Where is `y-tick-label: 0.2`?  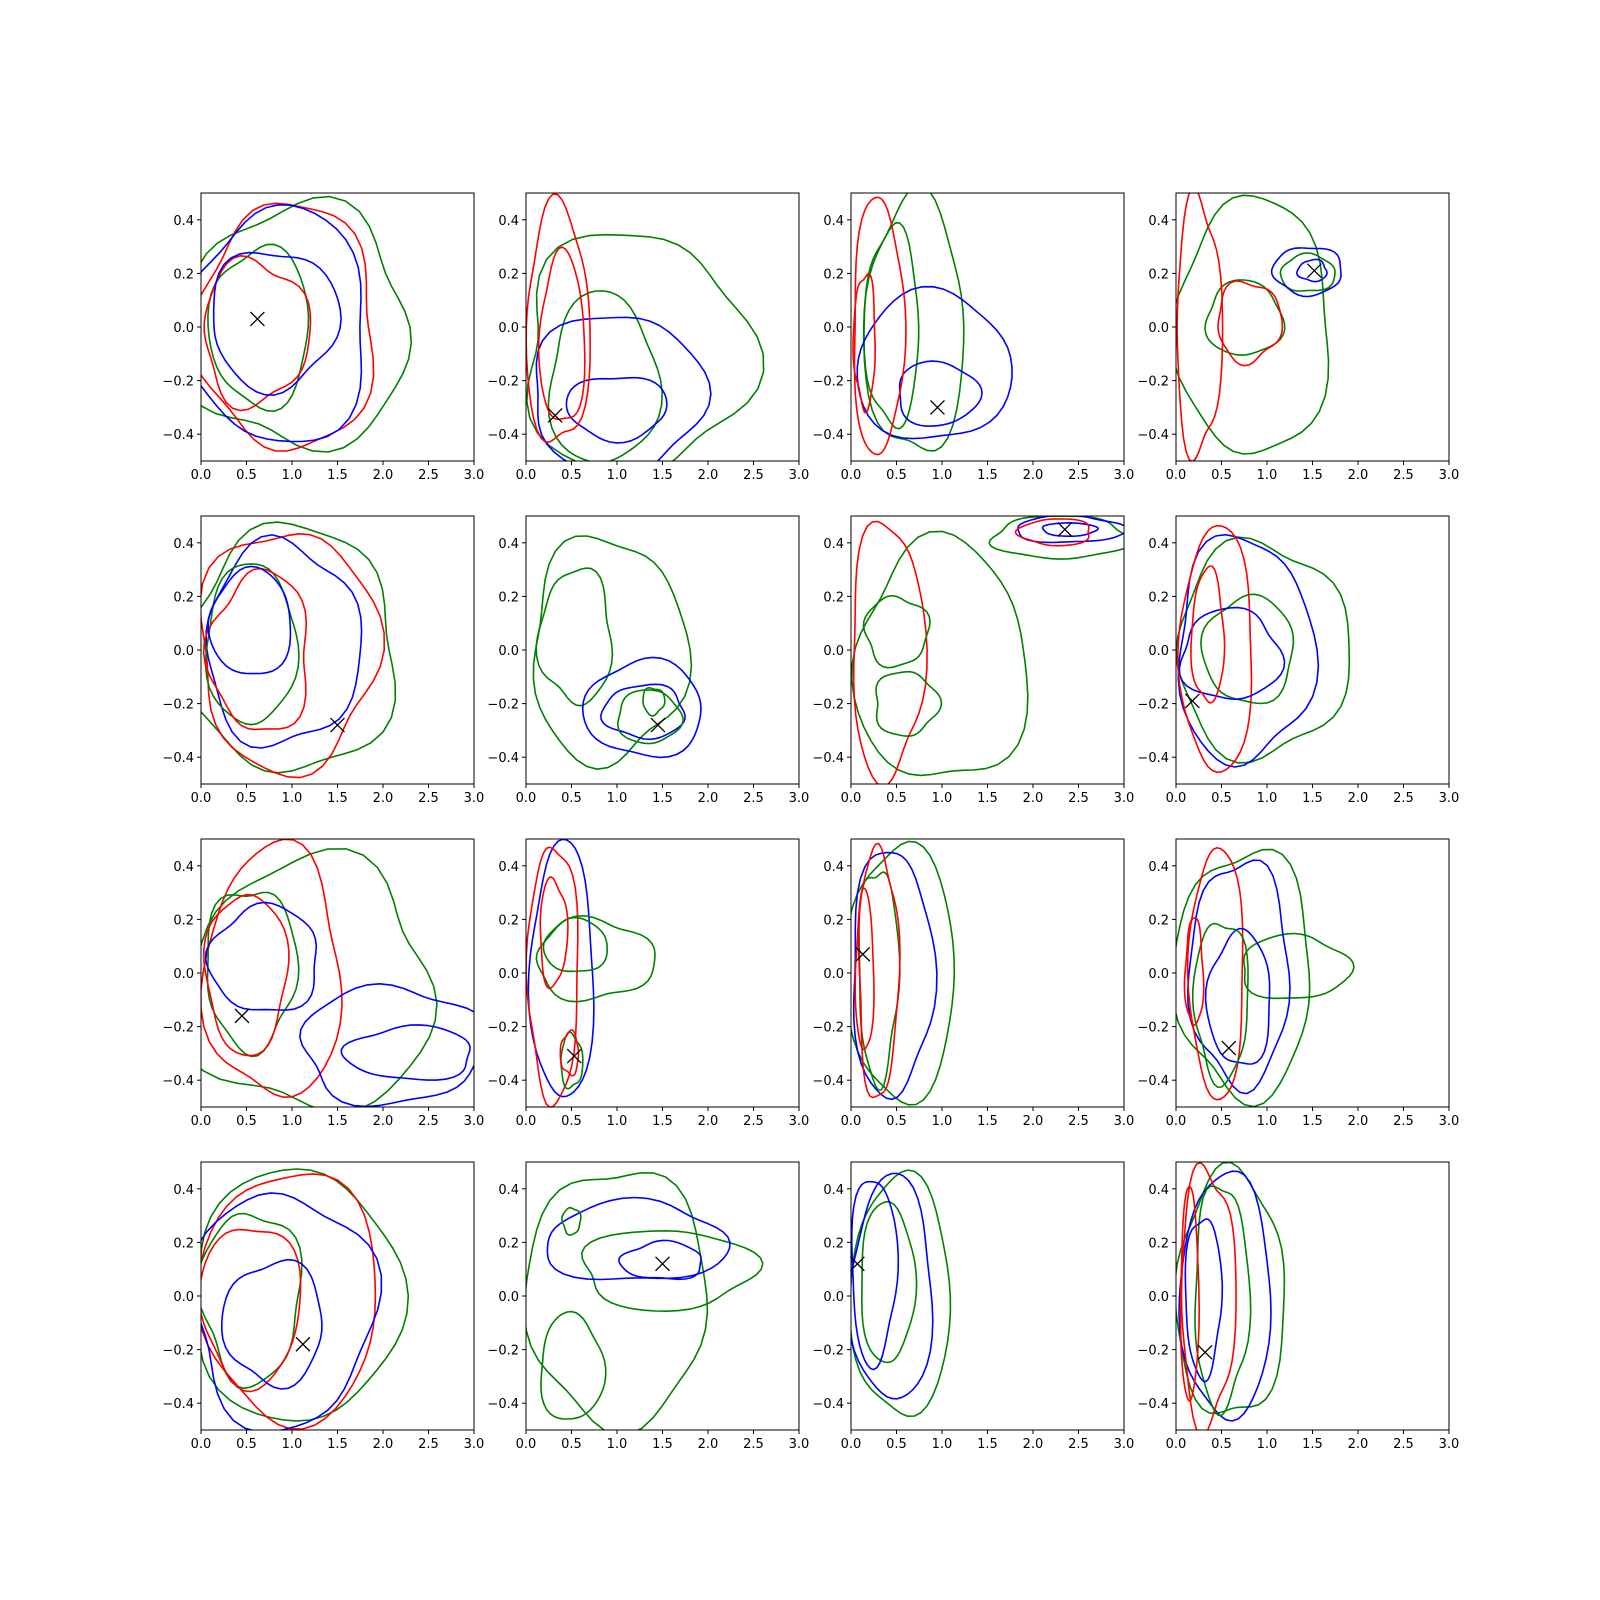
y-tick-label: 0.2 is located at coordinates (508, 1243).